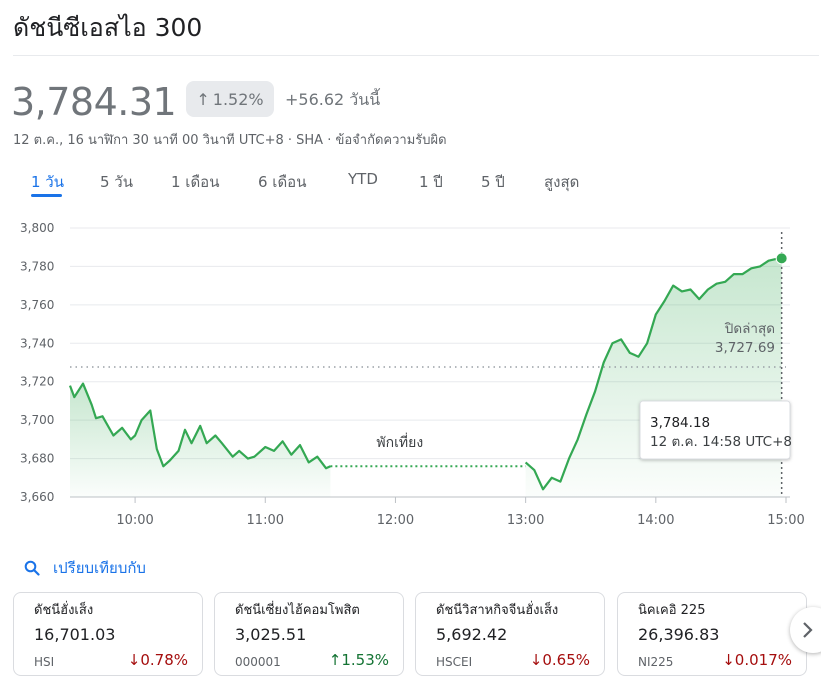 This screenshot has width=821, height=679. Describe the element at coordinates (297, 610) in the screenshot. I see `card-name: ดัชนีเซี่ยงไฮ้คอมโพสิต` at that location.